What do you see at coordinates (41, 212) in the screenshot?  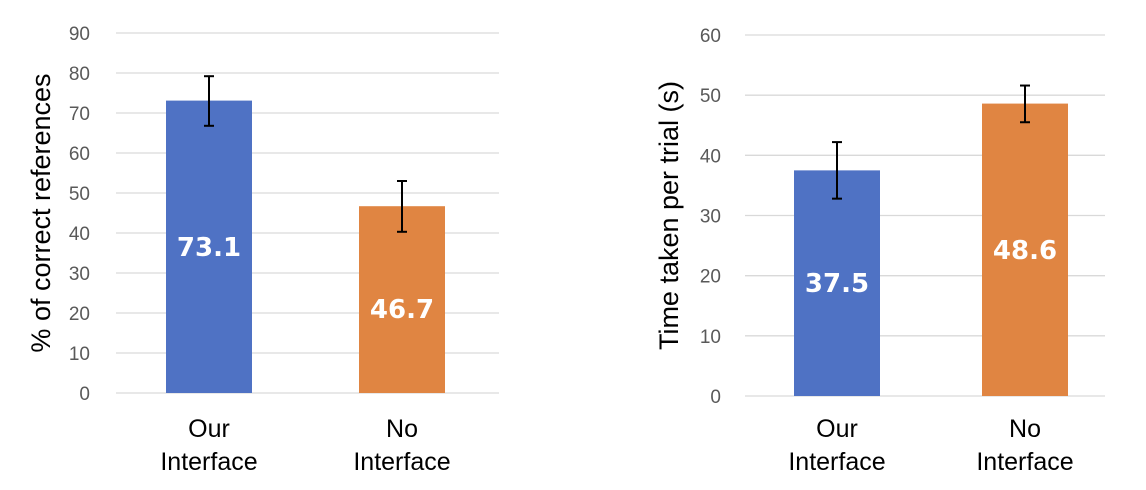 I see `y-axis-label: % of correct references` at bounding box center [41, 212].